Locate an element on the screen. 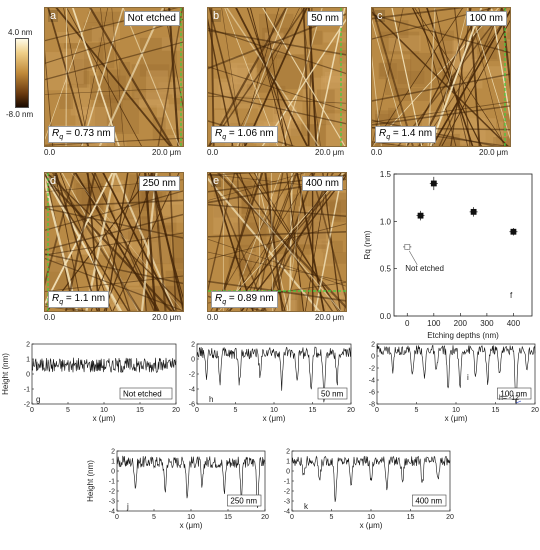 The image size is (540, 550). annotation-label: Not etched is located at coordinates (424, 268).